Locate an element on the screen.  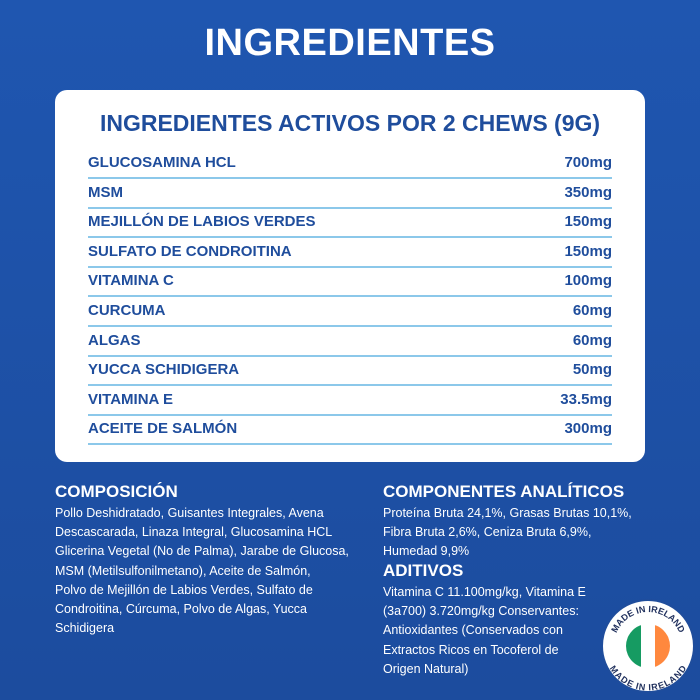
section-title: COMPOSICIÓN is located at coordinates (116, 491).